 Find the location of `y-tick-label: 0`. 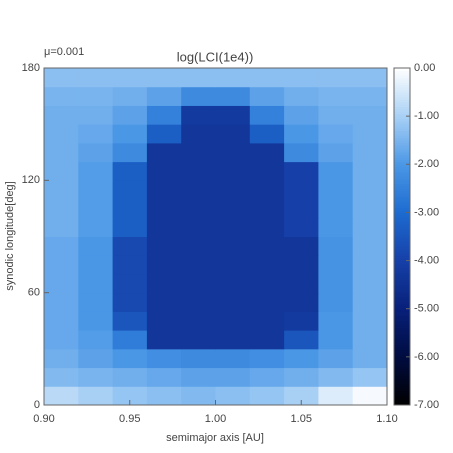

y-tick-label: 0 is located at coordinates (37, 405).